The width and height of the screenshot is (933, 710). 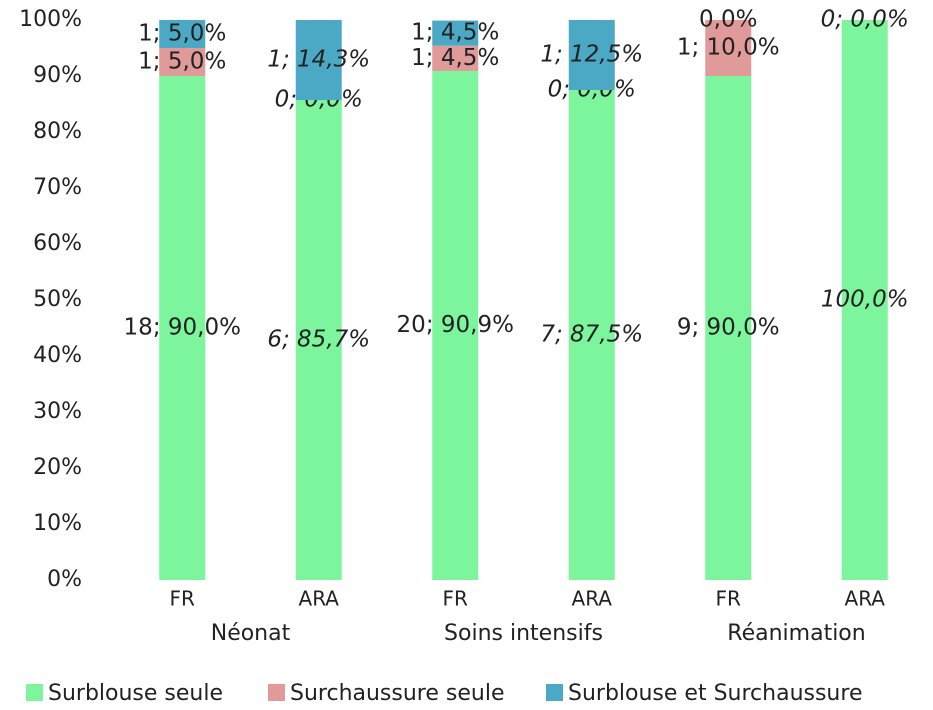 I want to click on data-label: 18; 90,0%, so click(x=182, y=328).